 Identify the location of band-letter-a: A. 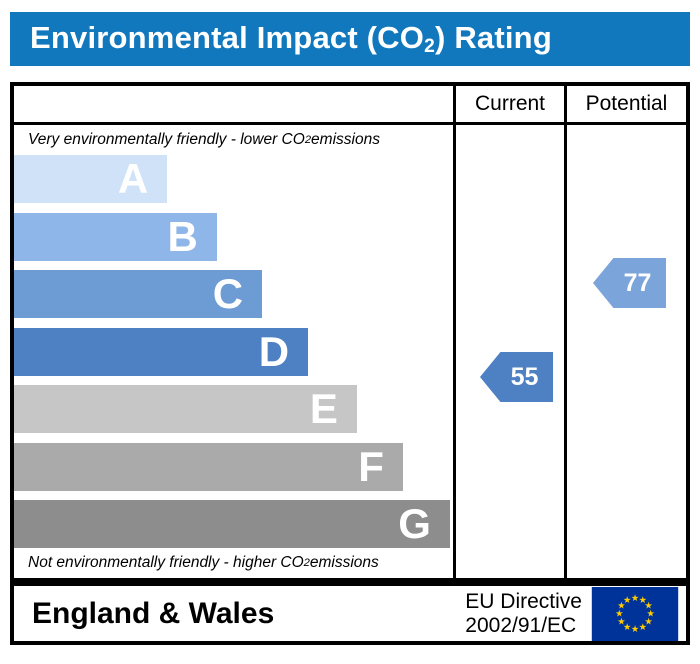
(133, 178).